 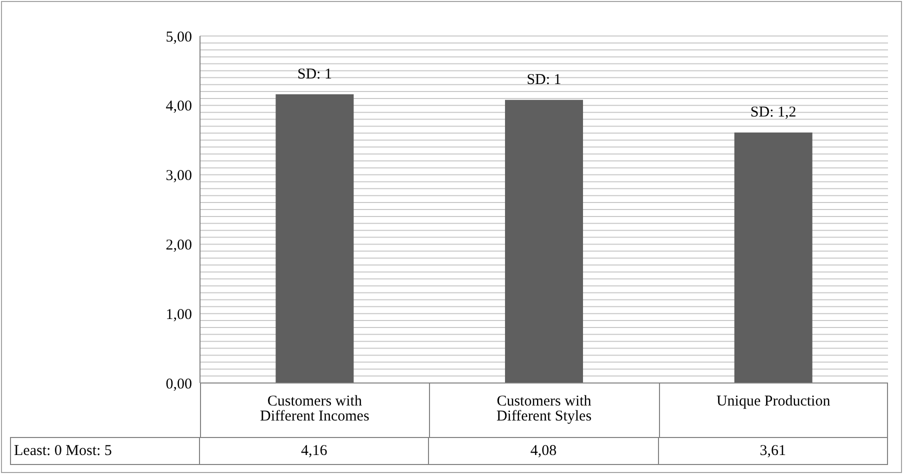 What do you see at coordinates (179, 314) in the screenshot?
I see `y-tick-label: 1,00` at bounding box center [179, 314].